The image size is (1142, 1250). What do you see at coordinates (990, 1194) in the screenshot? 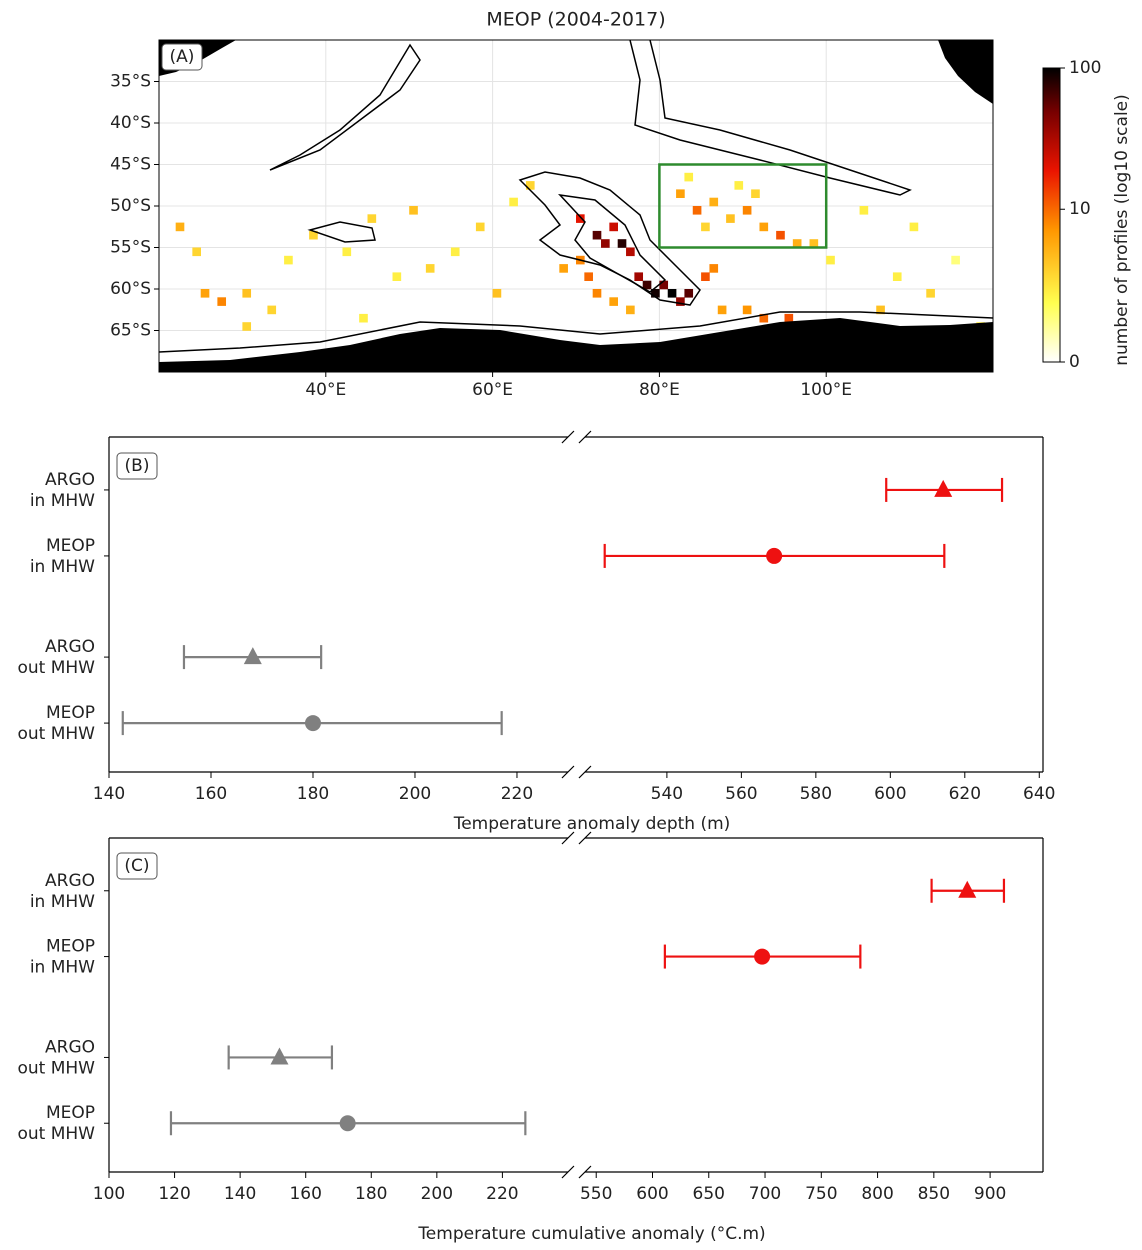
I see `x-tick-label: 900` at bounding box center [990, 1194].